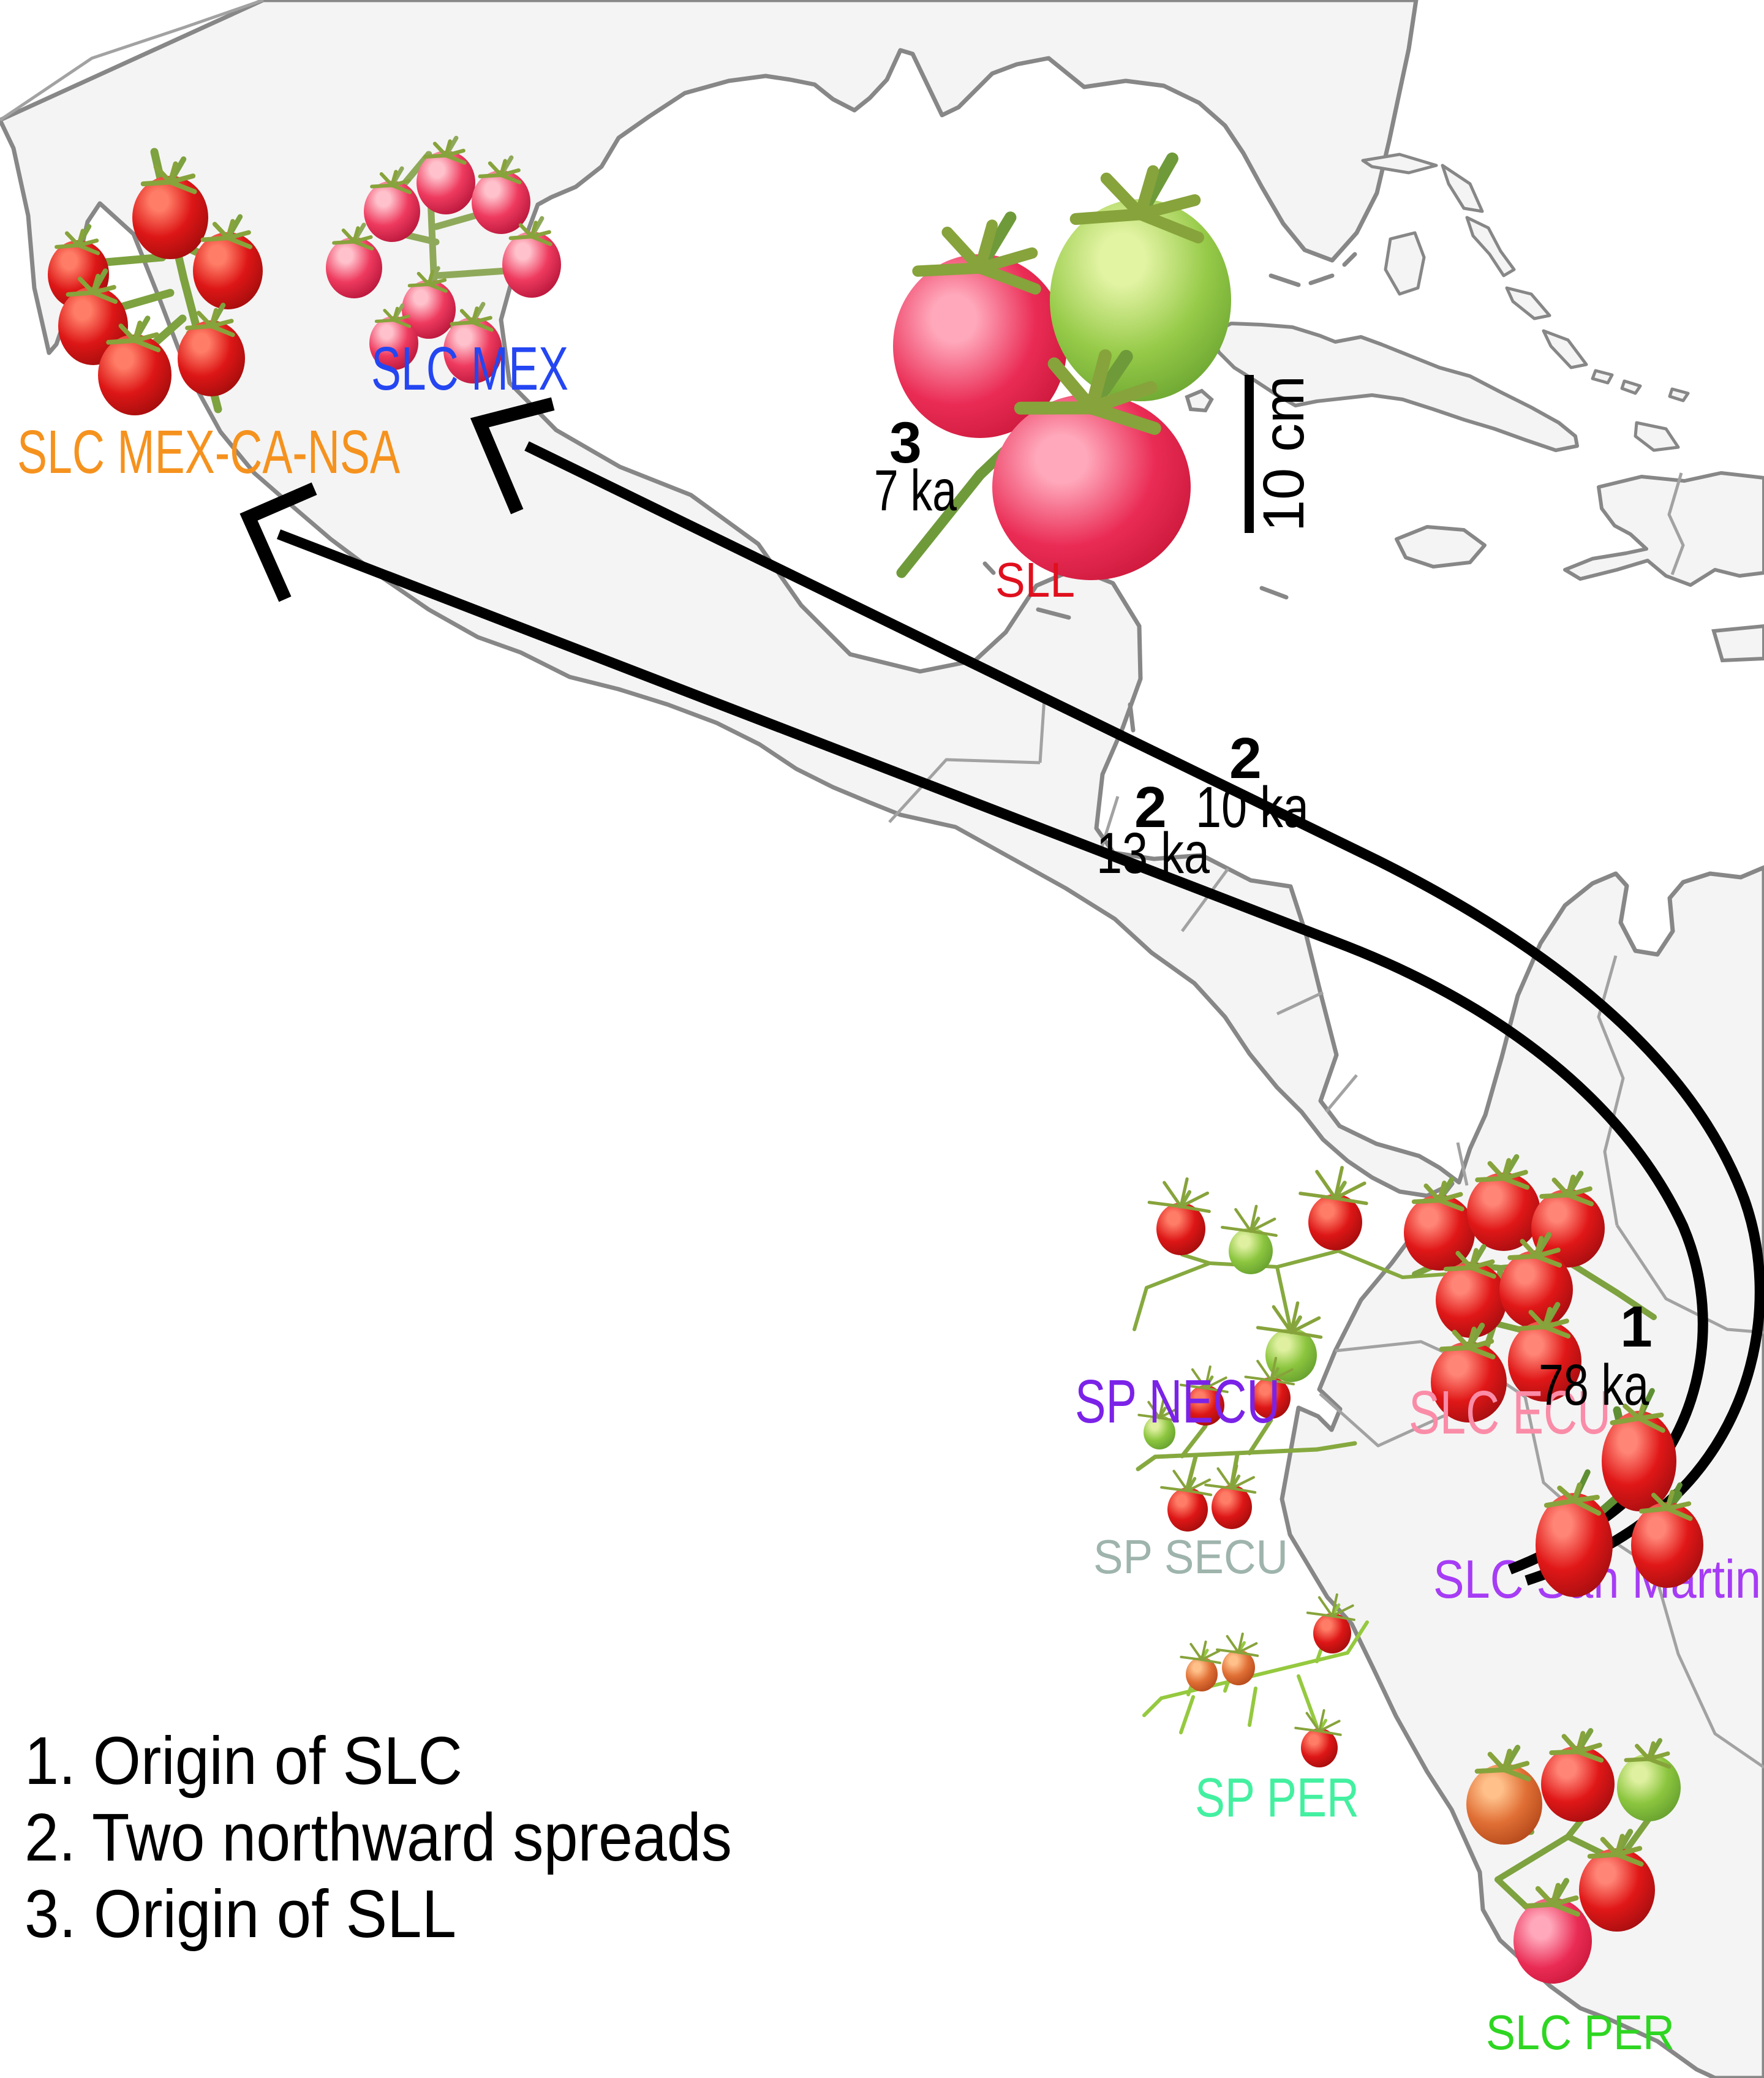  Describe the element at coordinates (1574, 1856) in the screenshot. I see `tomato-cluster-slc-per` at that location.